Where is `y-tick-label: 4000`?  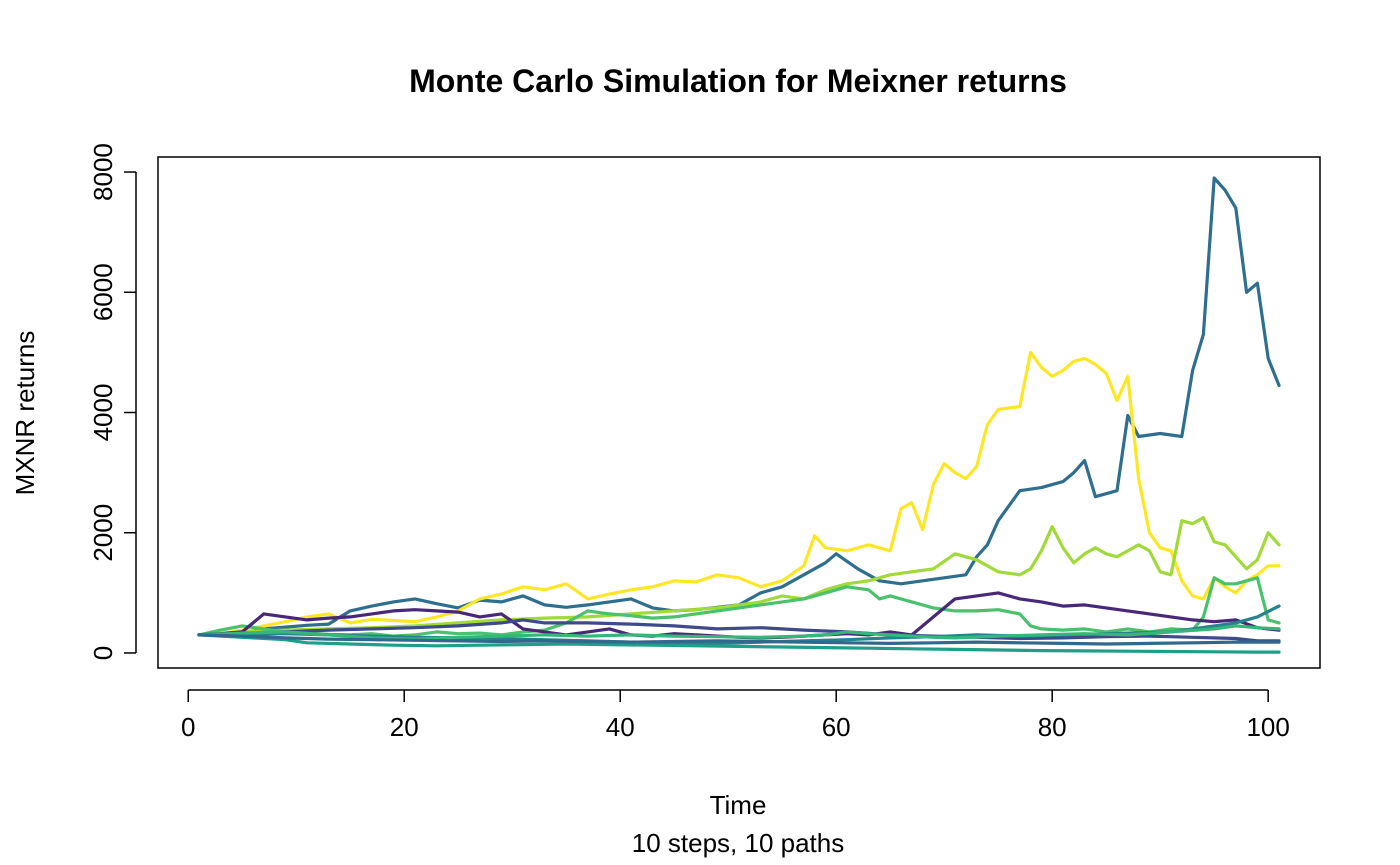
y-tick-label: 4000 is located at coordinates (103, 413).